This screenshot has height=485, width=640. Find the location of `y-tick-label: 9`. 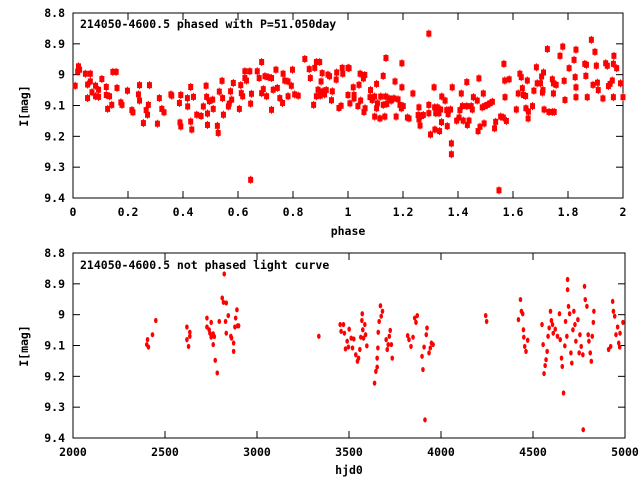

y-tick-label: 9 is located at coordinates (61, 315).